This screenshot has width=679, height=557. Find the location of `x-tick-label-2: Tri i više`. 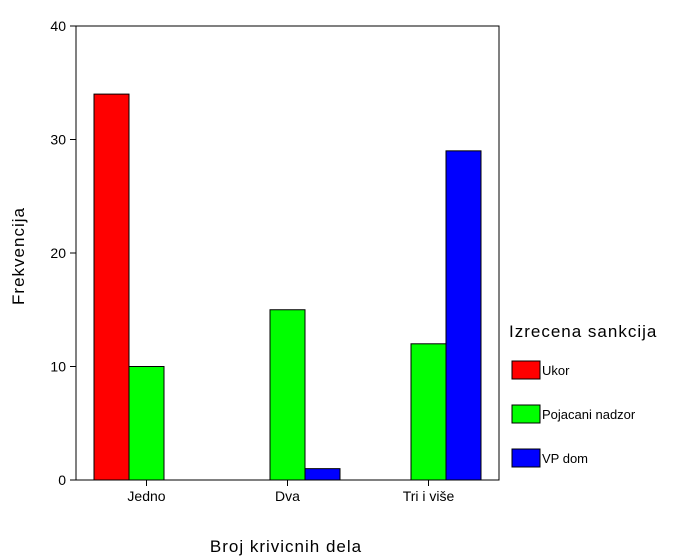

x-tick-label-2: Tri i više is located at coordinates (429, 496).